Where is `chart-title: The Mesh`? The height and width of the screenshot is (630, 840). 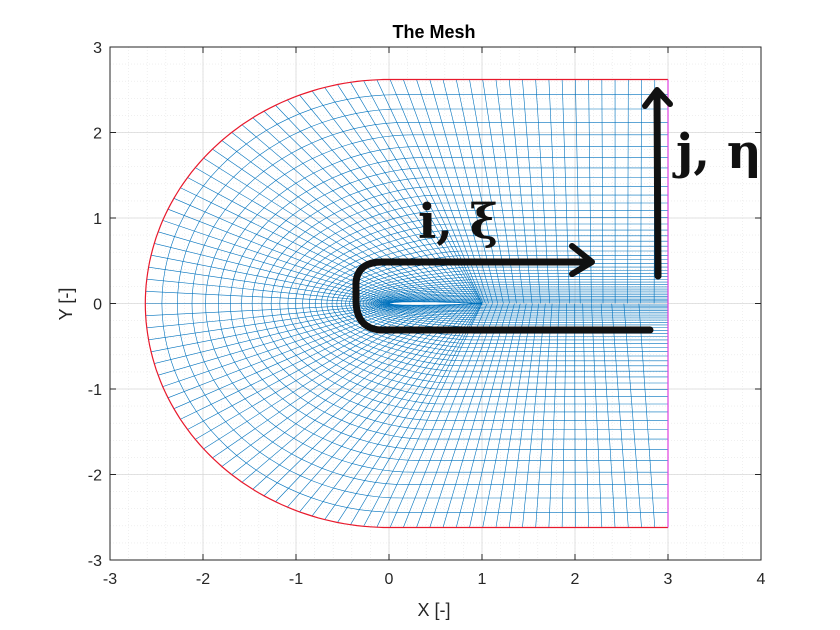 chart-title: The Mesh is located at coordinates (433, 32).